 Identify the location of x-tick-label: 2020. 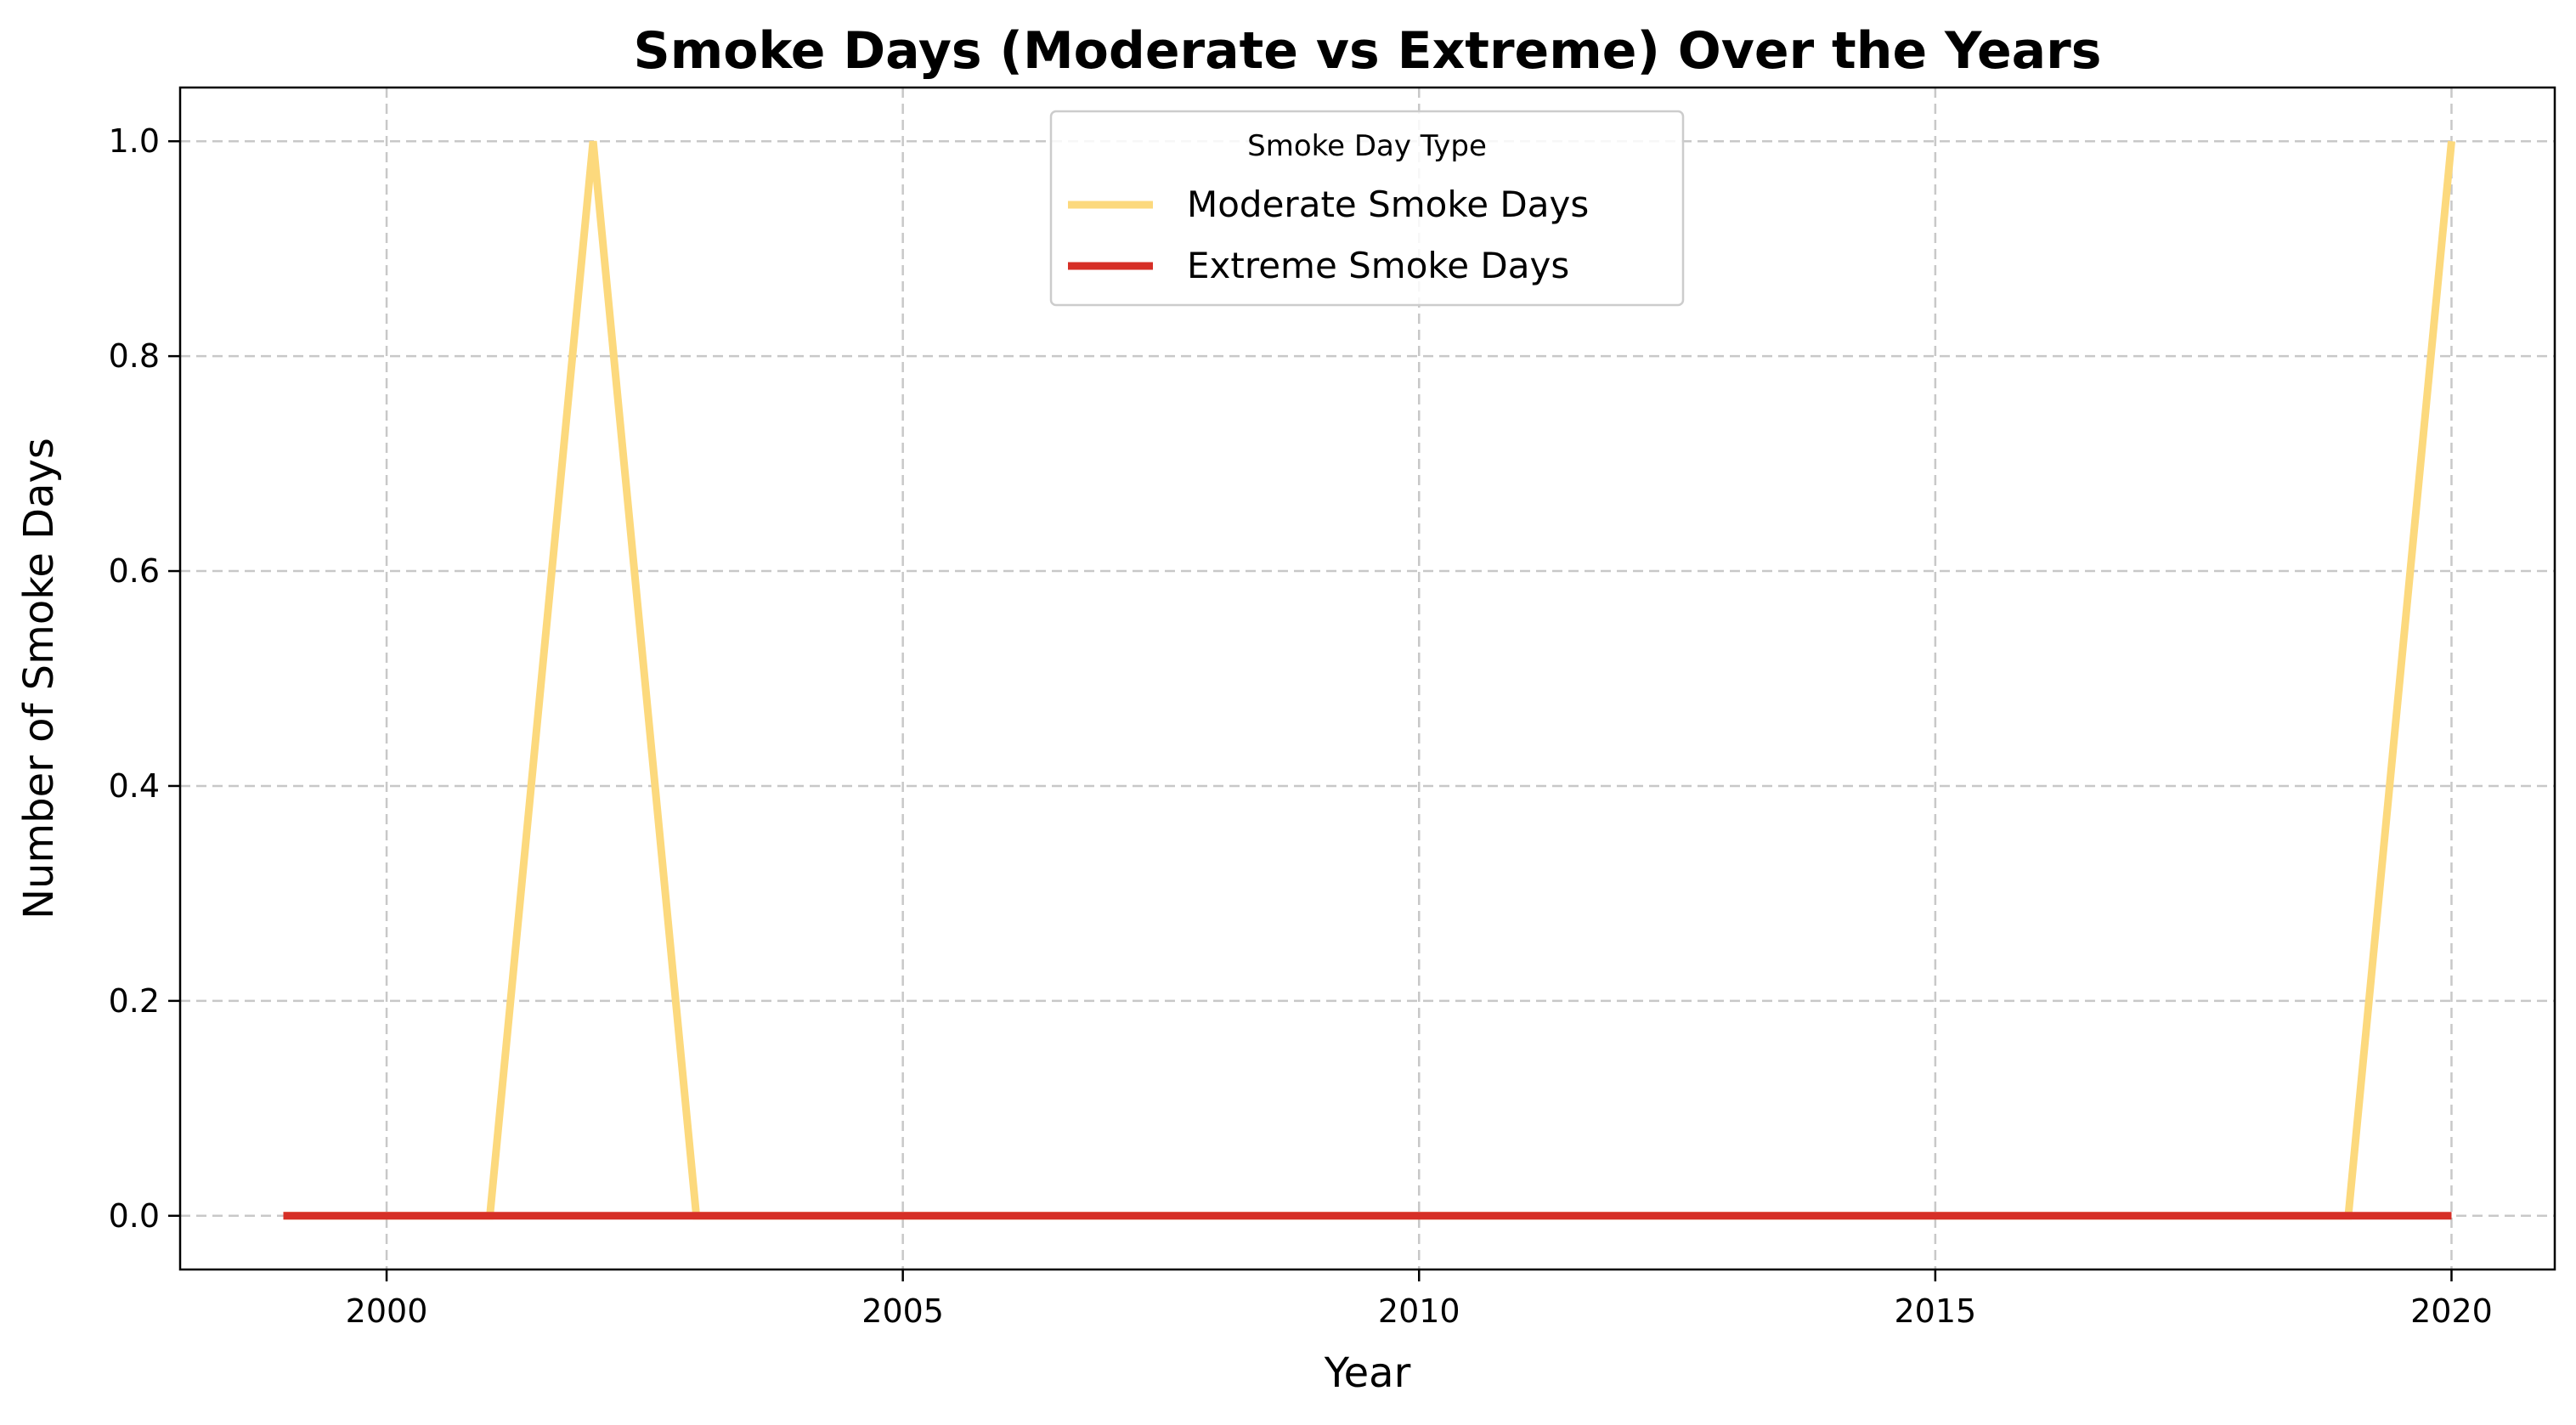
(2451, 1311).